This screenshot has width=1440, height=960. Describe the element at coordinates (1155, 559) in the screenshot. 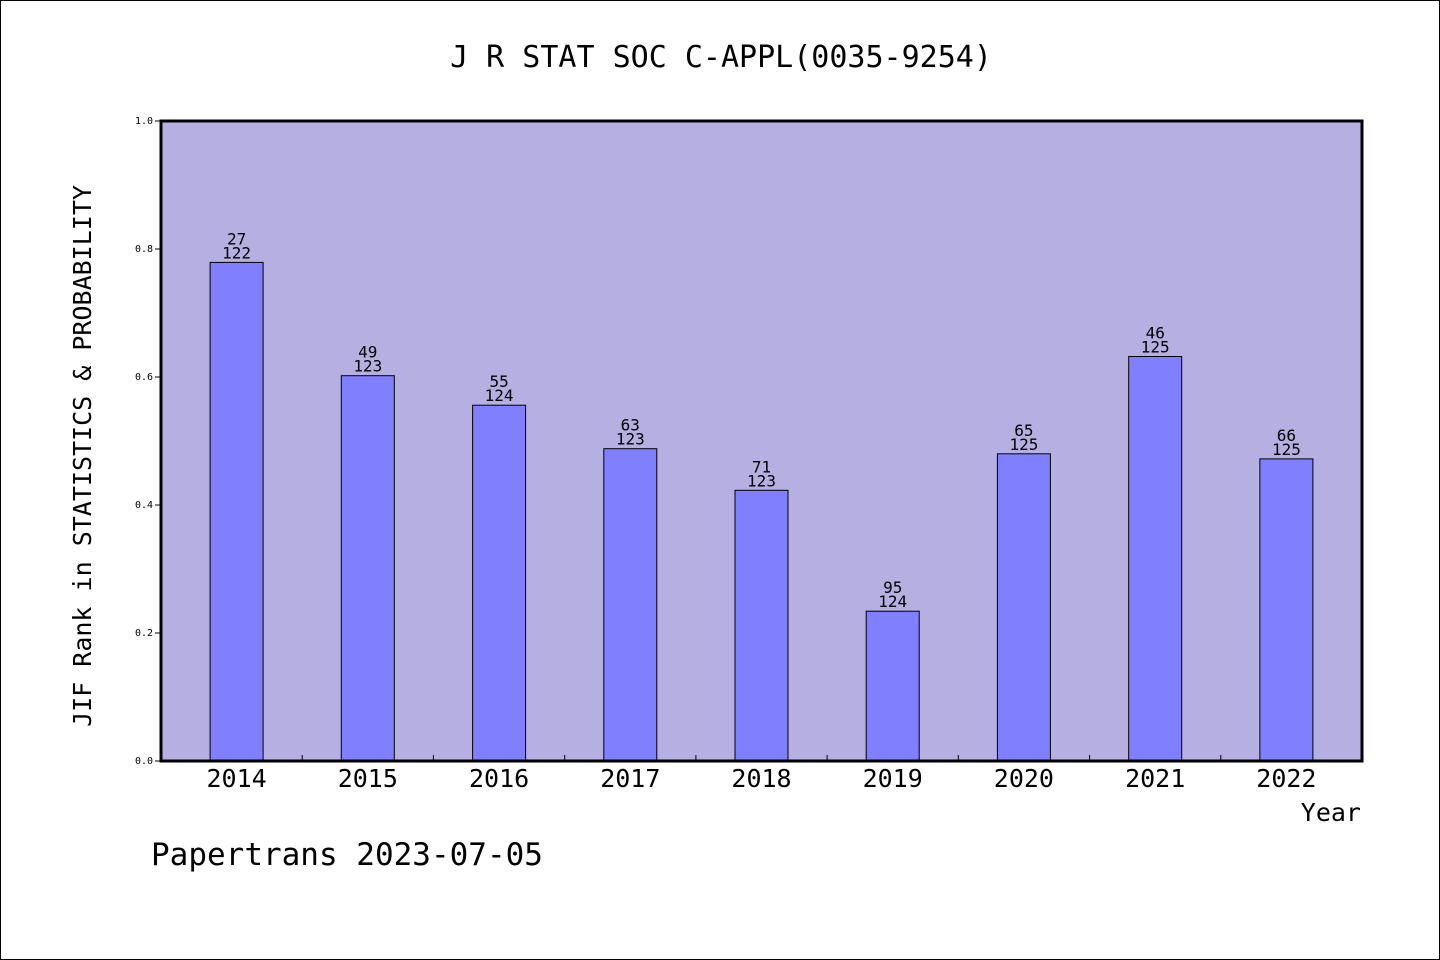

I see `bar-2021` at that location.